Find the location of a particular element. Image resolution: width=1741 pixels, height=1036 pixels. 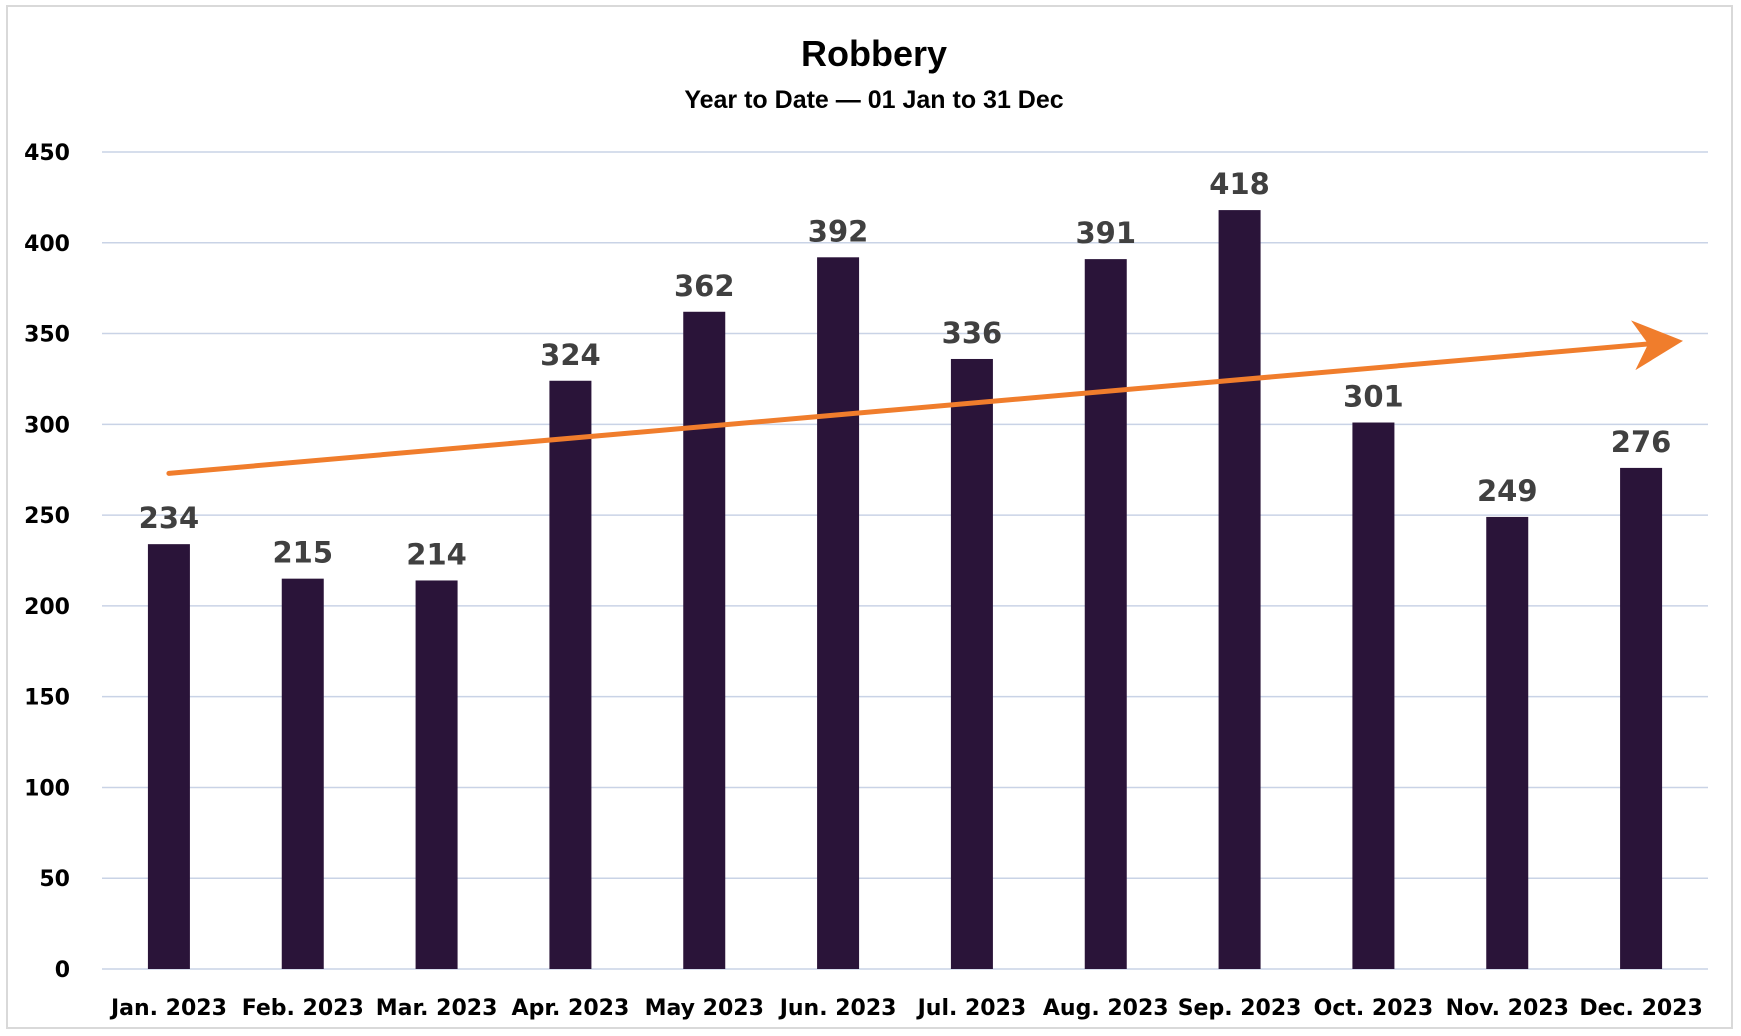

x-tick-label: Sep. 2023 is located at coordinates (1240, 1008).